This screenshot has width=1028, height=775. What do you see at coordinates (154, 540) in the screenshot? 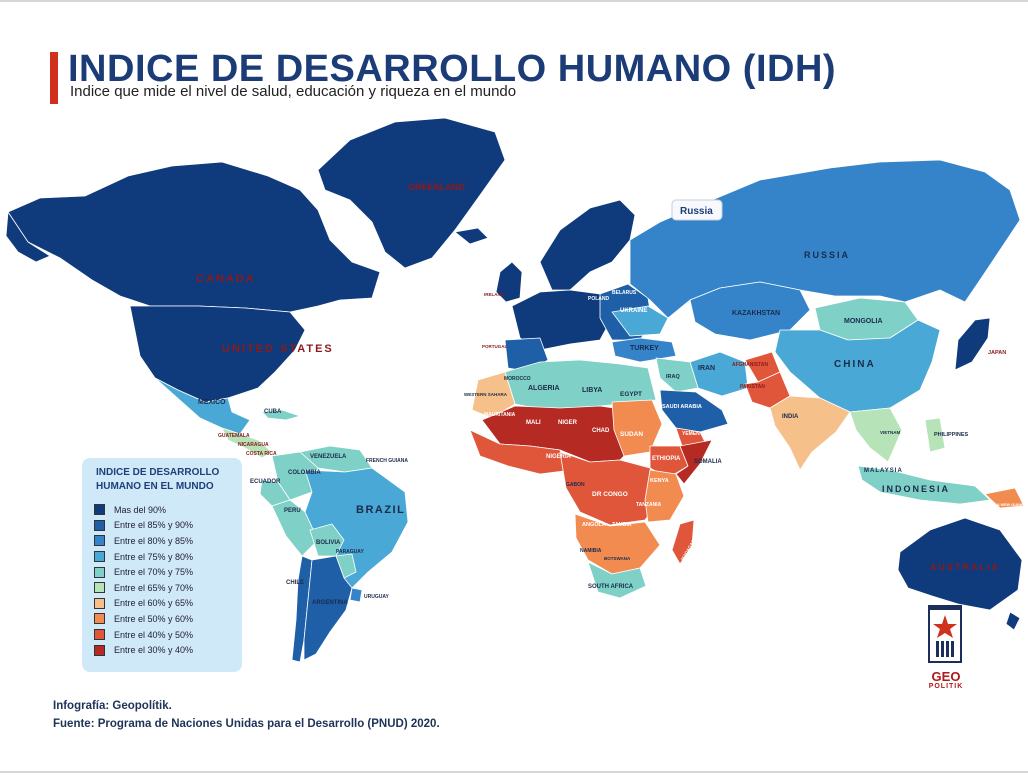
I see `legend-label: Entre el 80% y 85%` at bounding box center [154, 540].